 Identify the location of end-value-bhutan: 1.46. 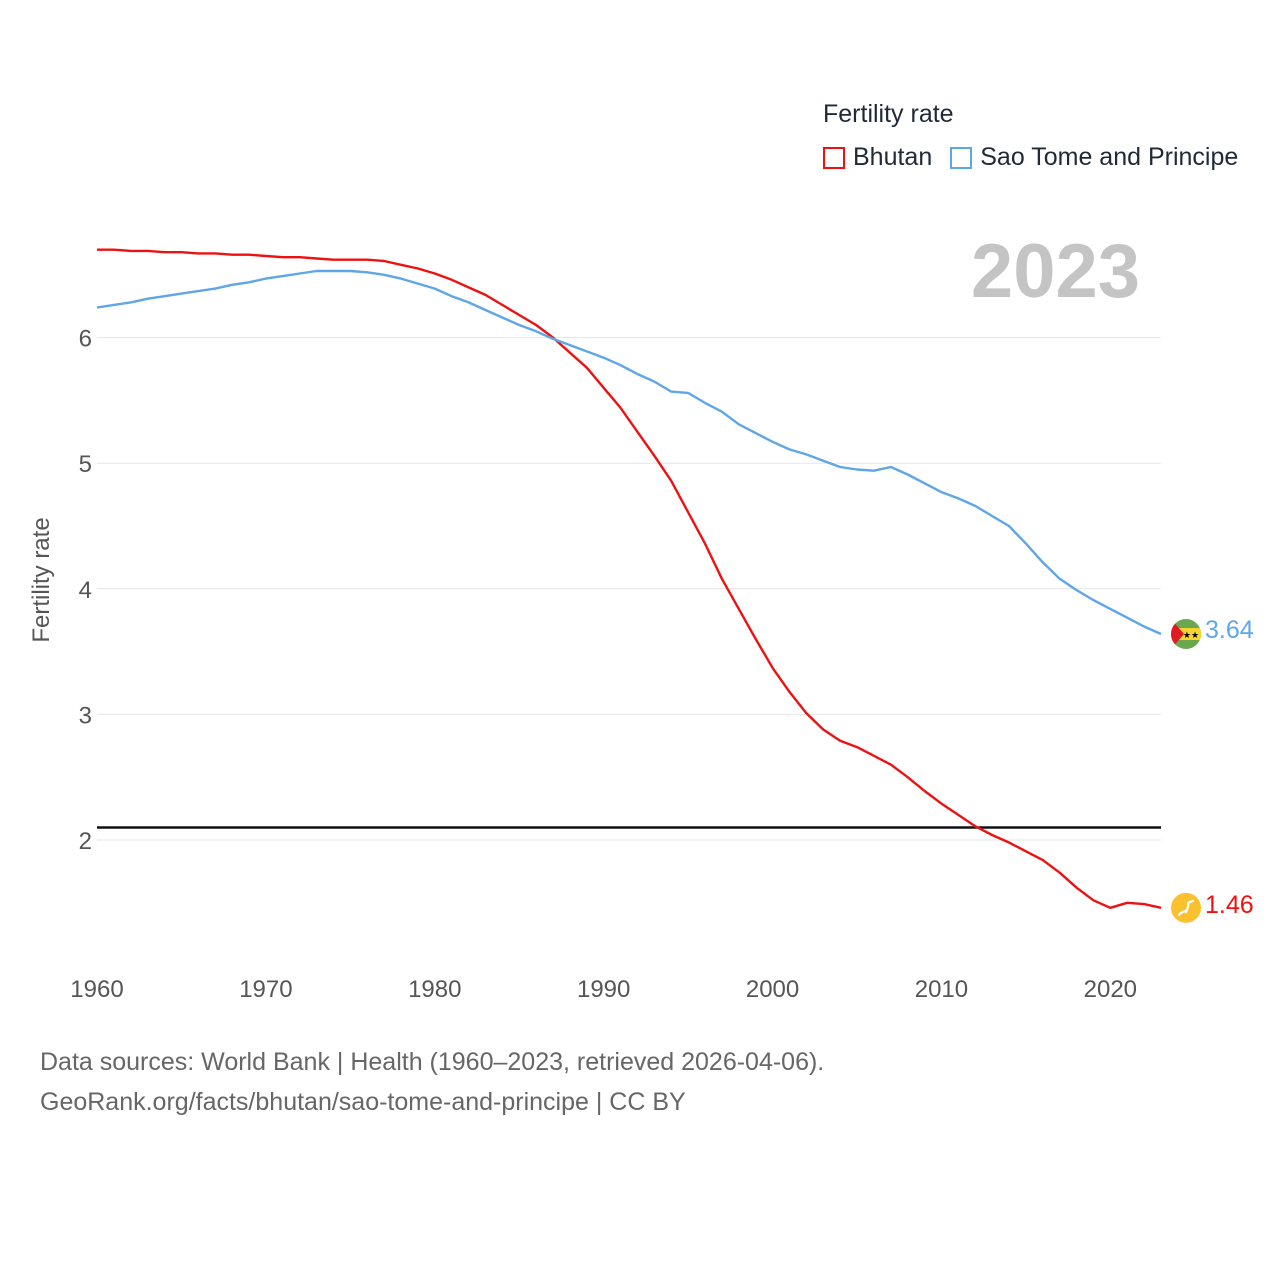
(1229, 905).